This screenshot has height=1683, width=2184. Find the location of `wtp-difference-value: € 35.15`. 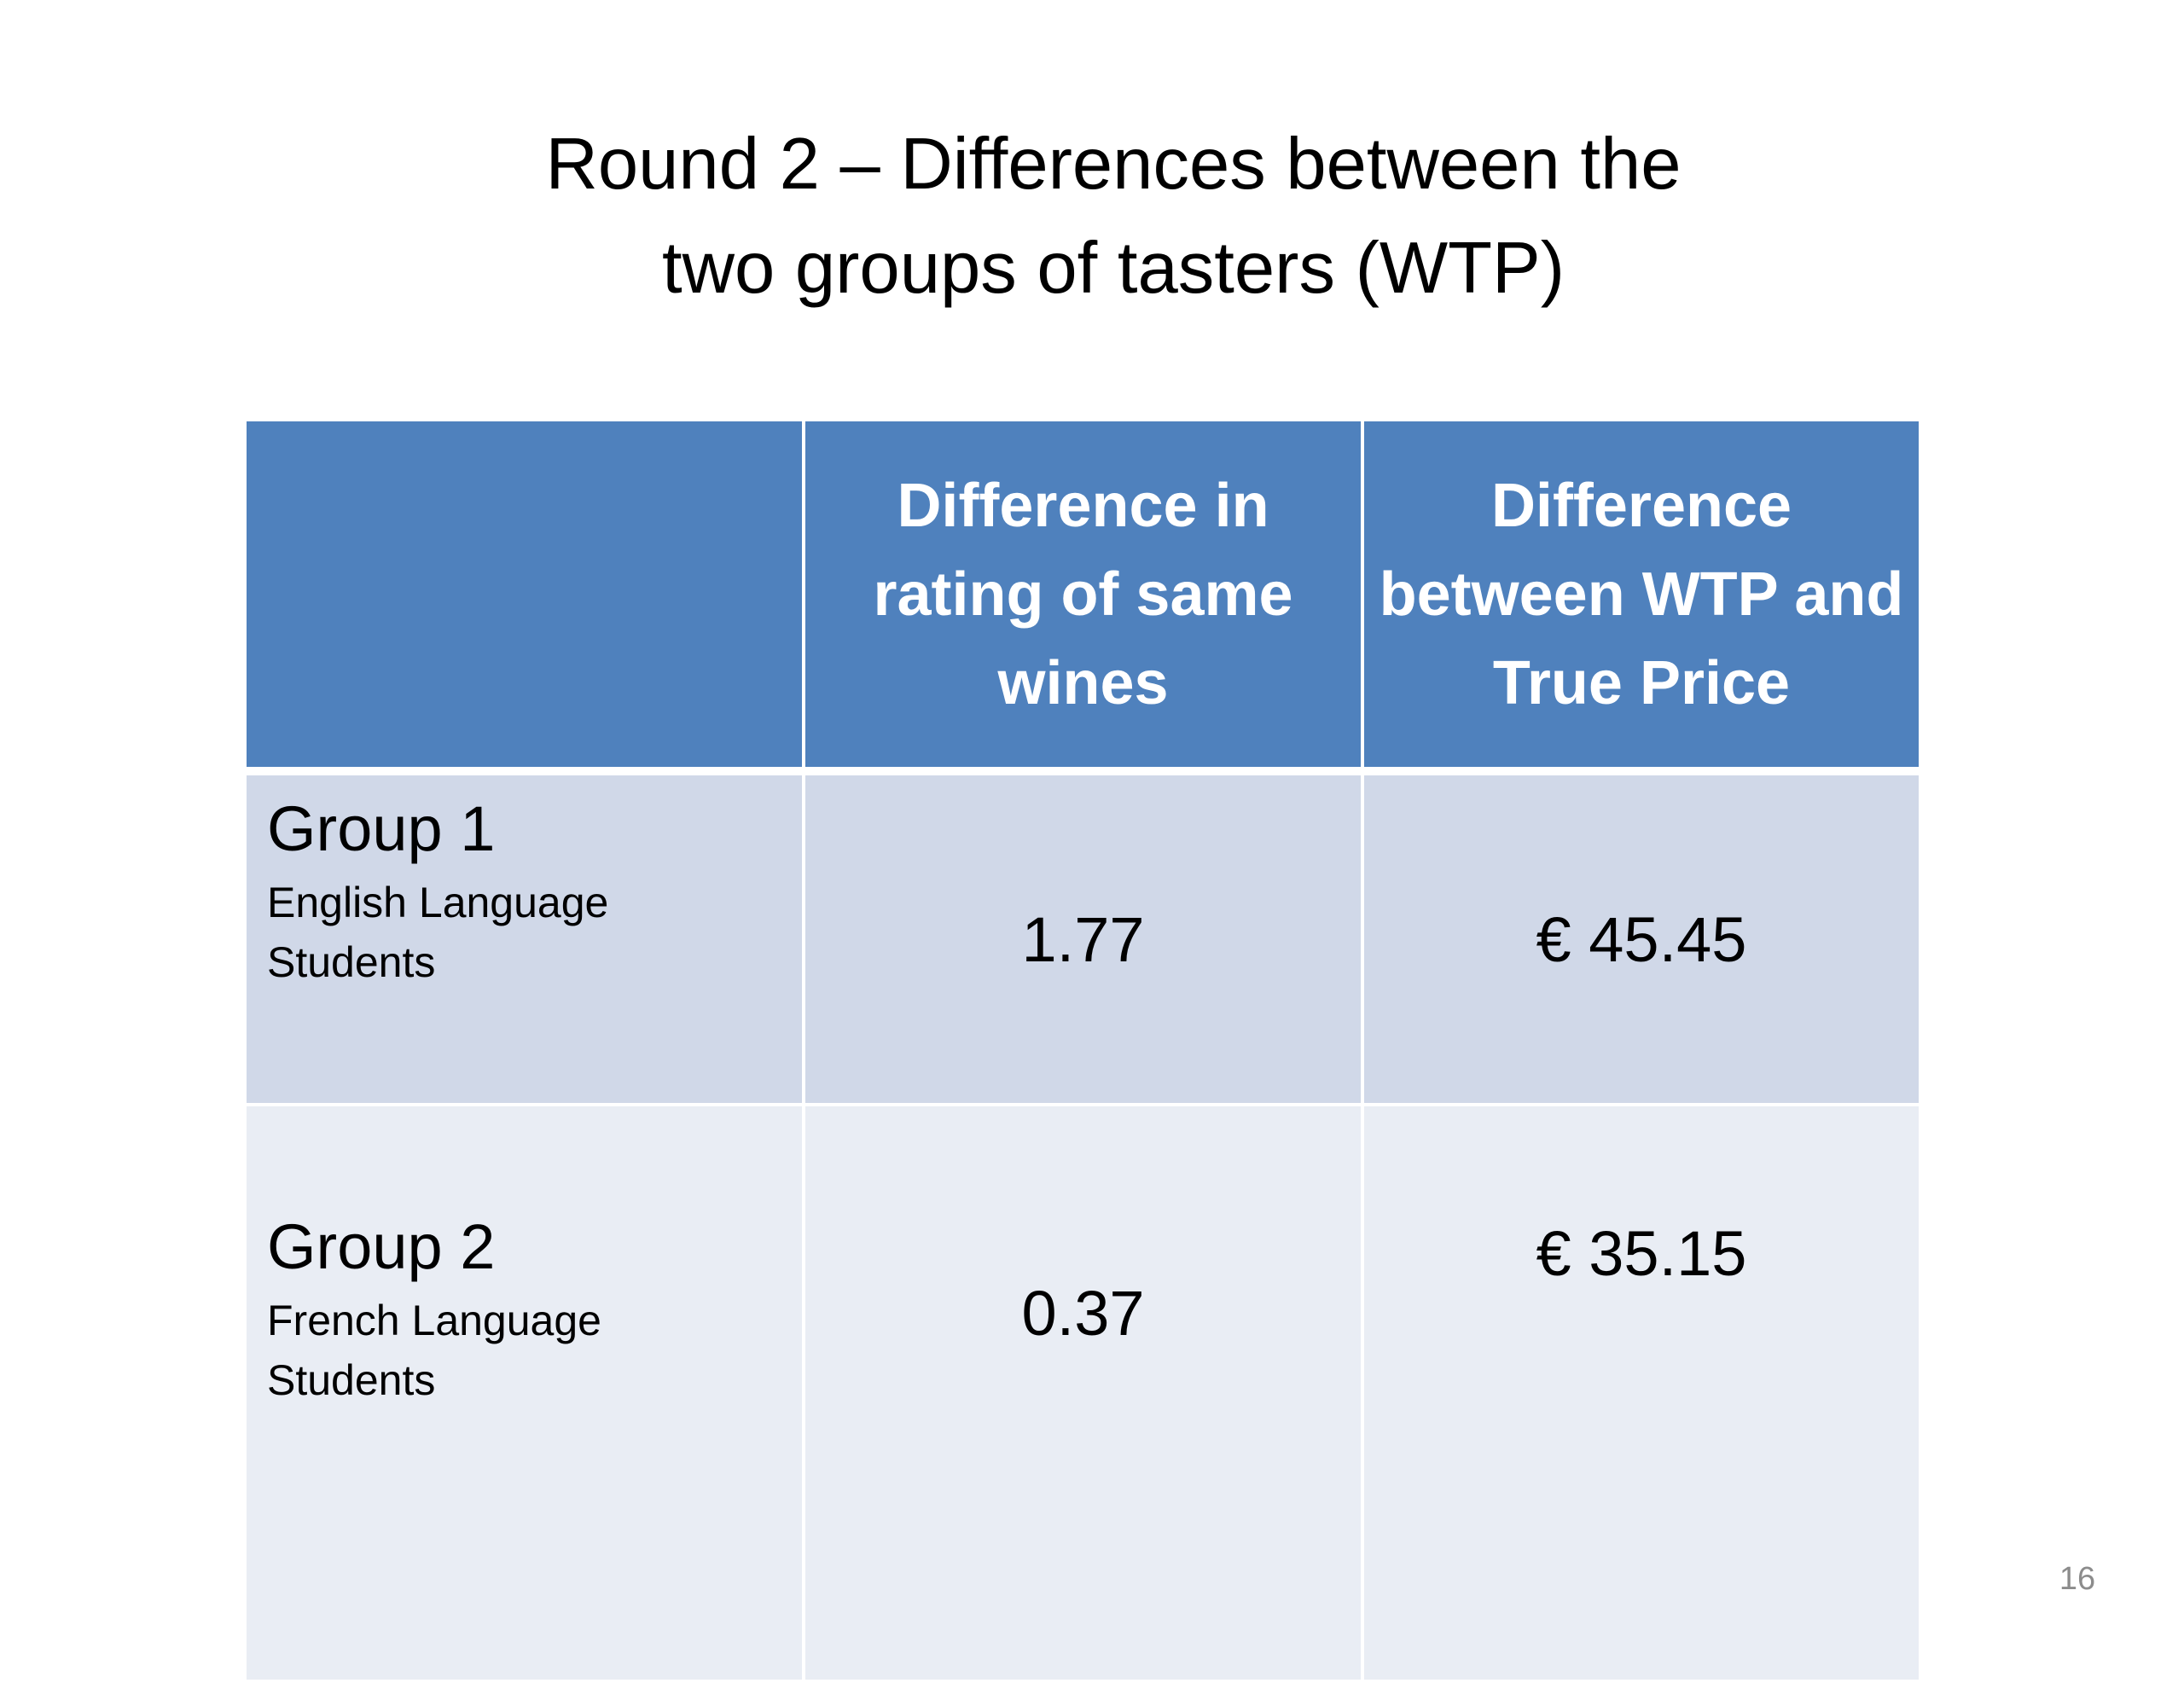

wtp-difference-value: € 35.15 is located at coordinates (1642, 1393).